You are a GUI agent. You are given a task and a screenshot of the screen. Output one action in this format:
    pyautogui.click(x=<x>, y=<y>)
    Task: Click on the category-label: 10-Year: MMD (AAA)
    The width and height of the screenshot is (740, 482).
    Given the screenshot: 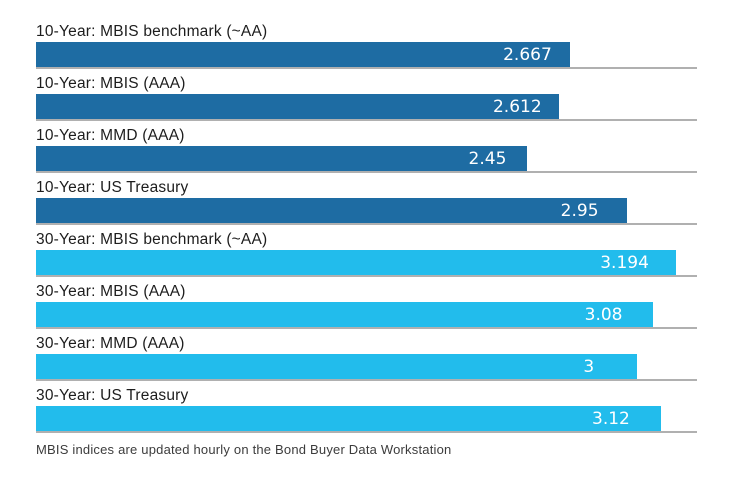 What is the action you would take?
    pyautogui.click(x=110, y=135)
    